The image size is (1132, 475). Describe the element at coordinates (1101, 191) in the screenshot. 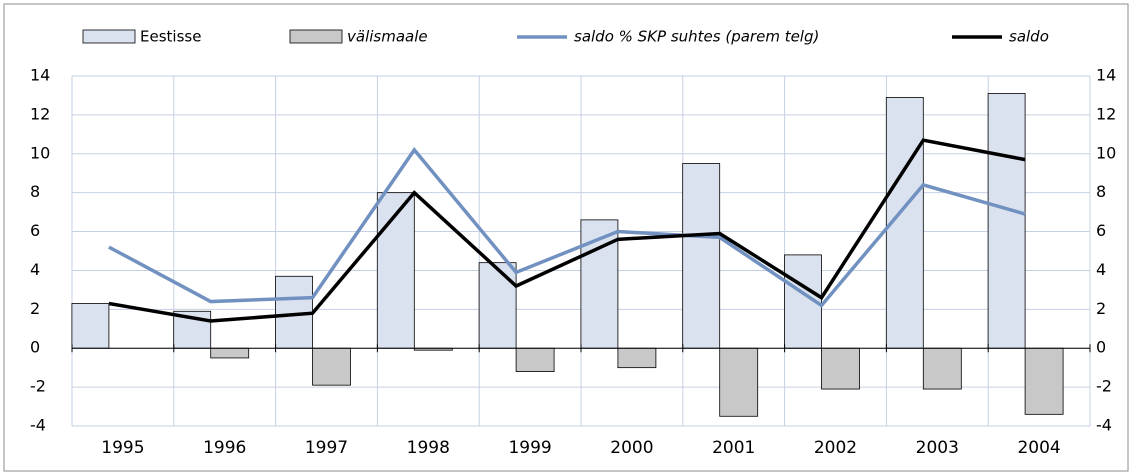

I see `y2-tick-label: 8` at that location.